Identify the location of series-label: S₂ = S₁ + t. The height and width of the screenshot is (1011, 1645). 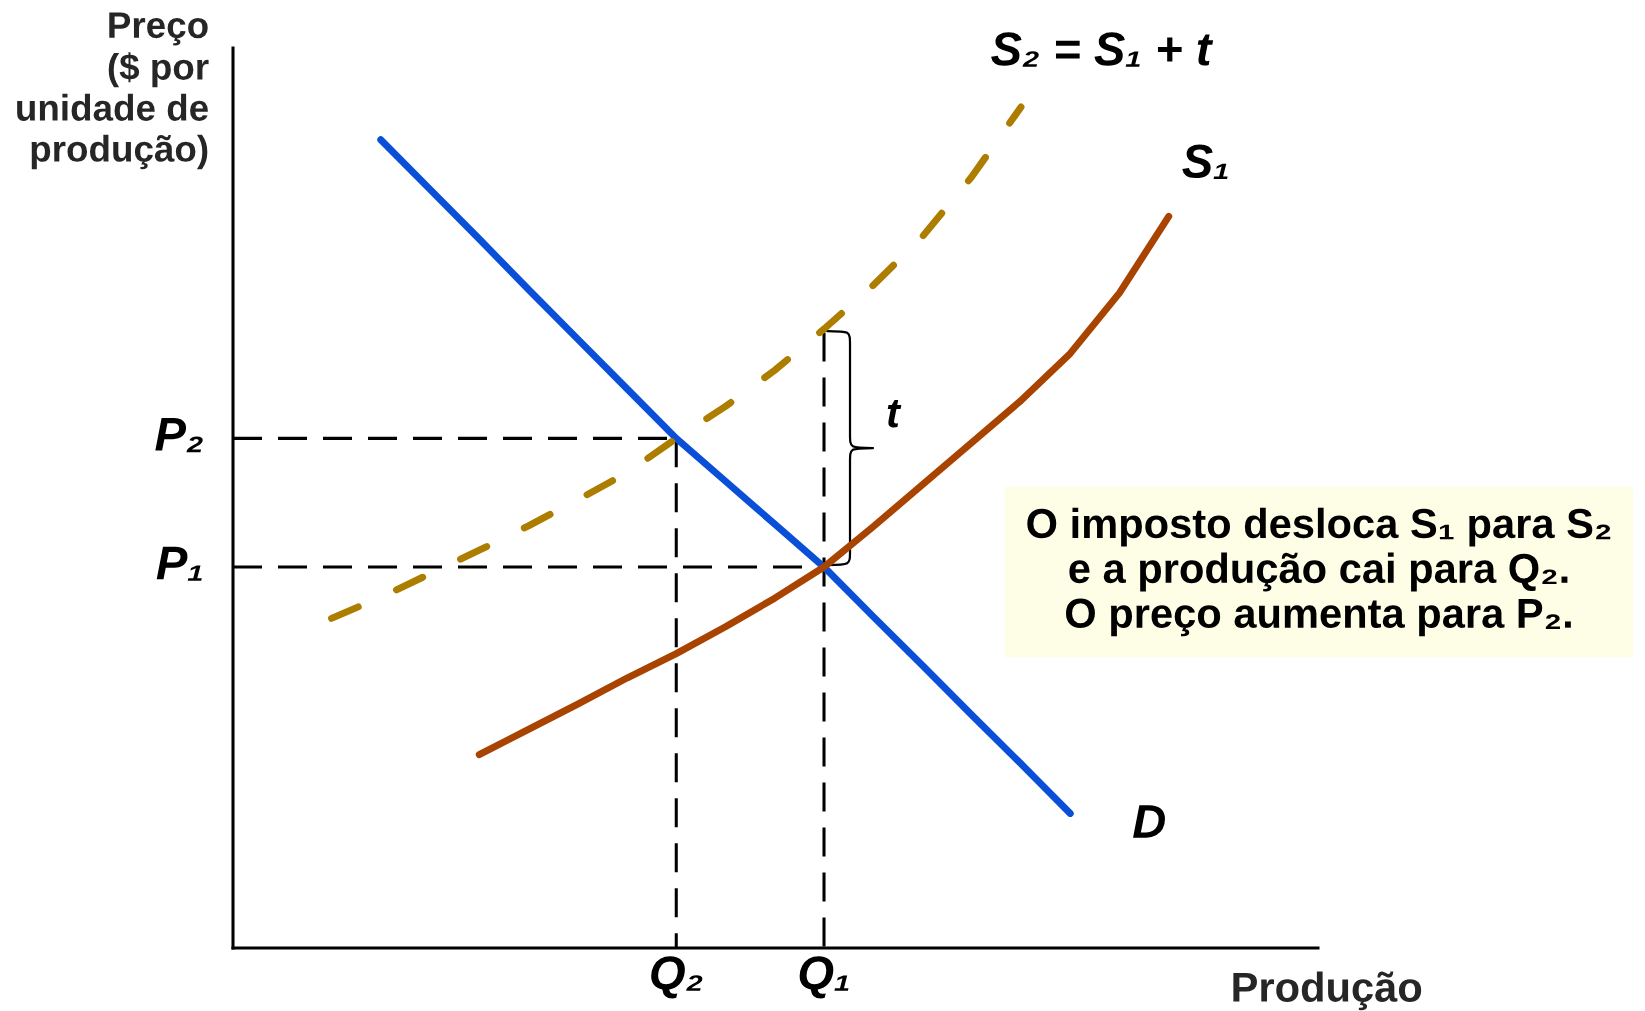
(1102, 49).